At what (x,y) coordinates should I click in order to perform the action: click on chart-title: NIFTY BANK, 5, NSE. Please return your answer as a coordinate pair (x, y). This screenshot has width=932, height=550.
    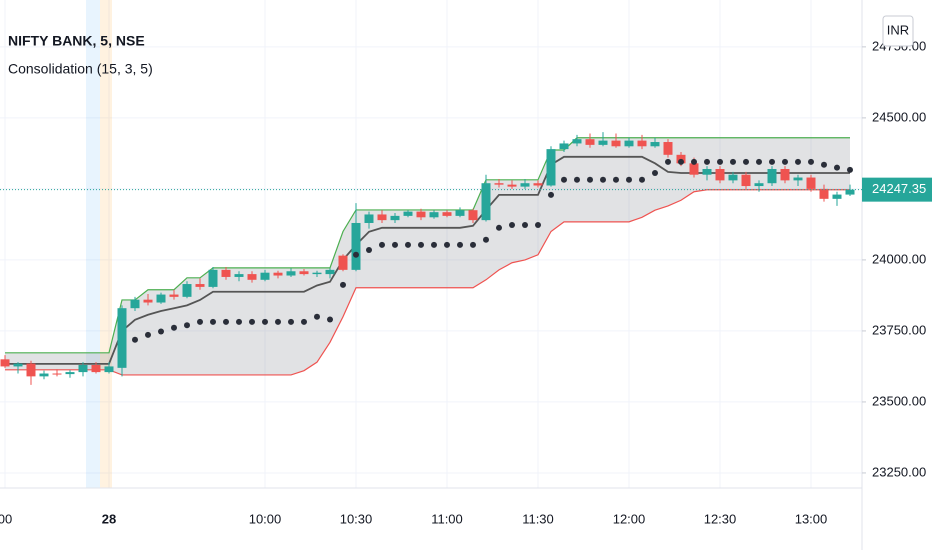
    Looking at the image, I should click on (76, 41).